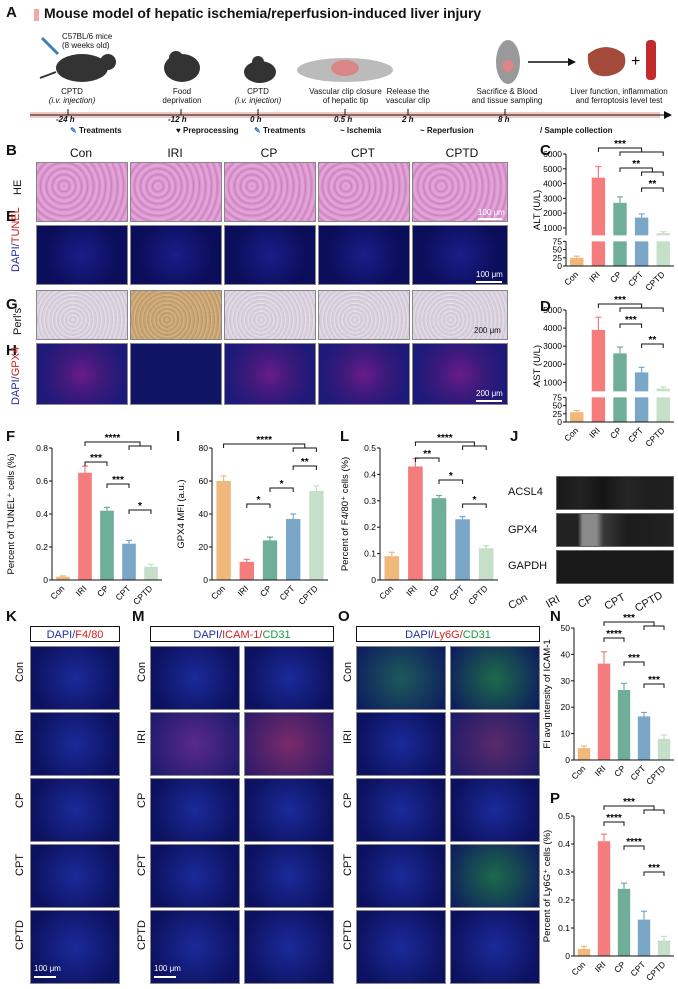 The image size is (678, 989). Describe the element at coordinates (537, 210) in the screenshot. I see `y-axis-label: ALT (U/L)` at that location.